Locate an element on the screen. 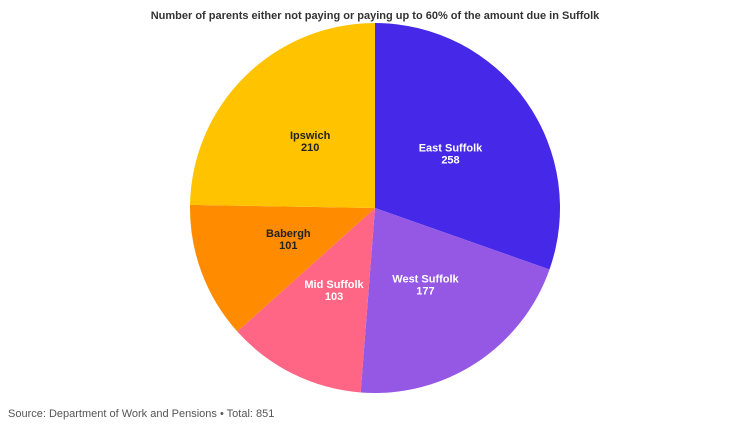 This screenshot has height=430, width=750. slice-value: 103 is located at coordinates (334, 297).